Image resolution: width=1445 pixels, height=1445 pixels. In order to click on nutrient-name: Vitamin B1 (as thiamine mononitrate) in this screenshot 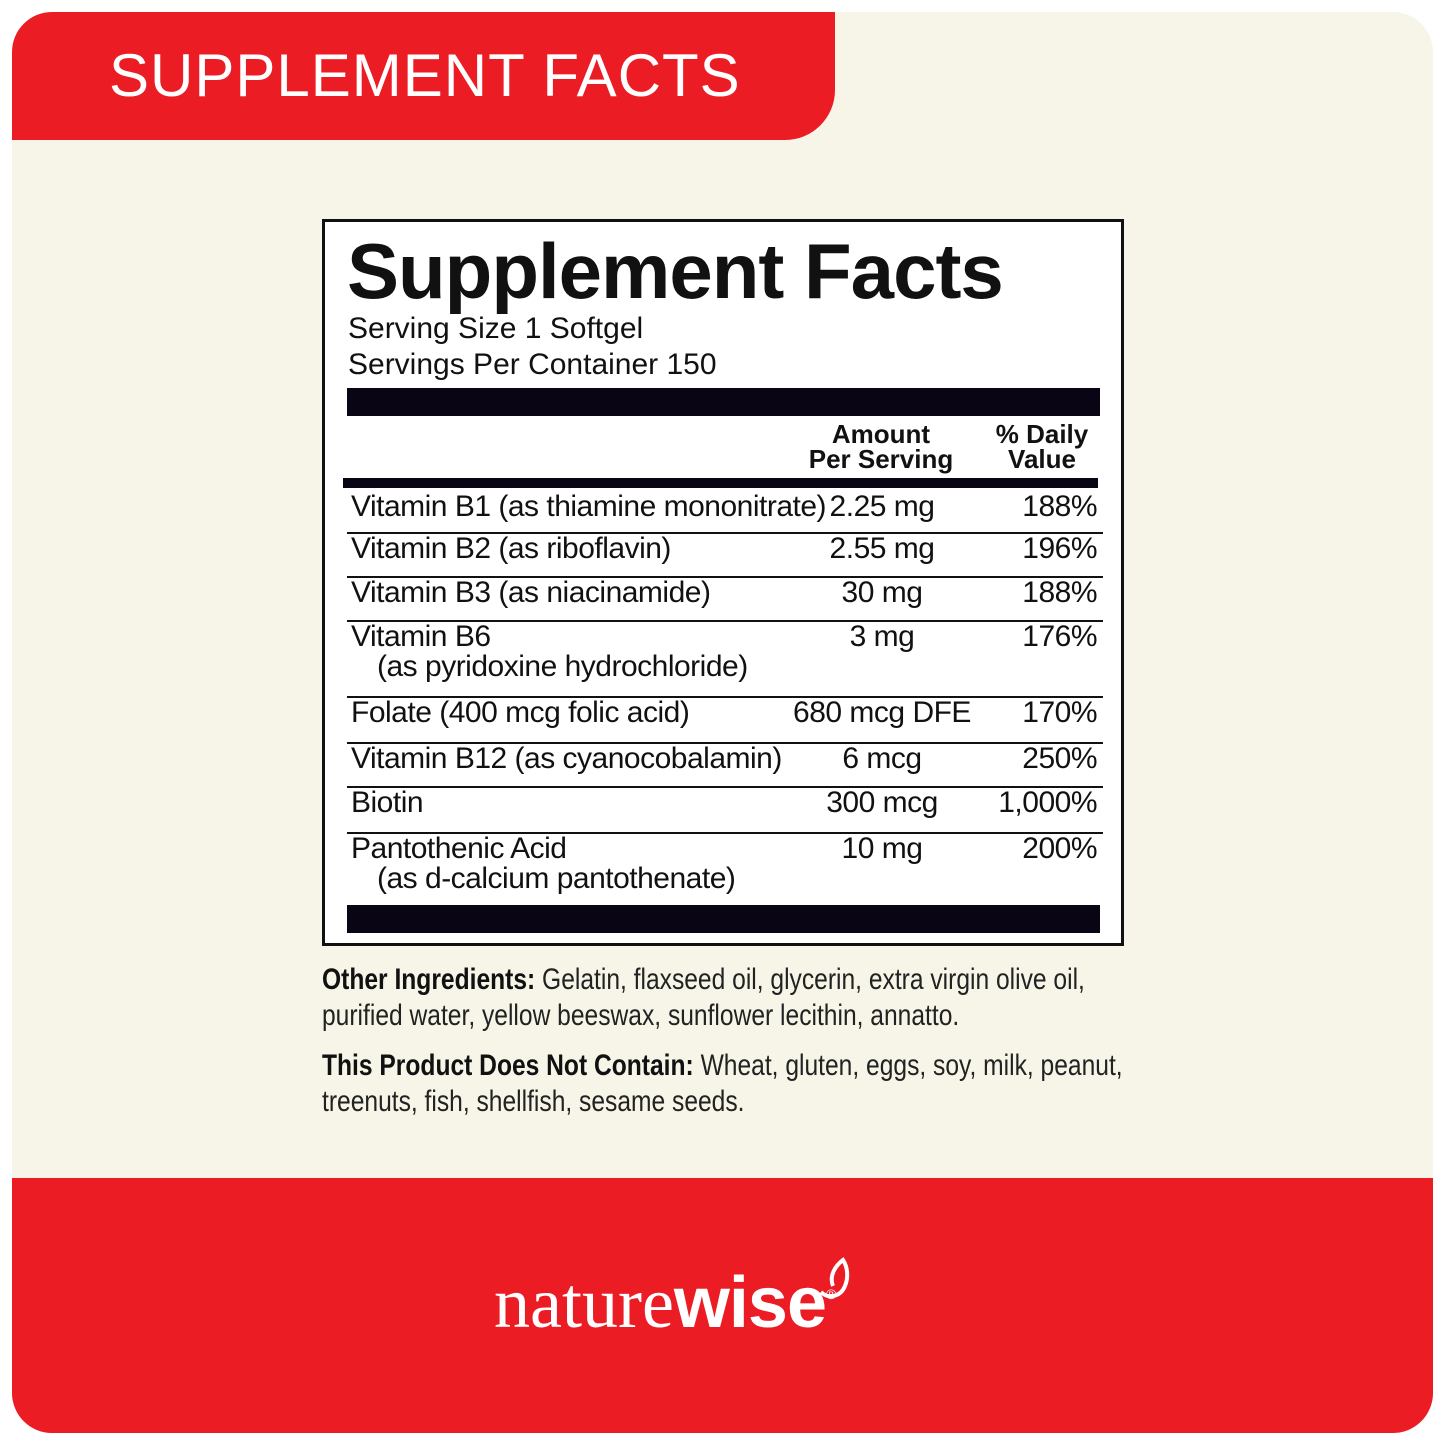, I will do `click(589, 506)`.